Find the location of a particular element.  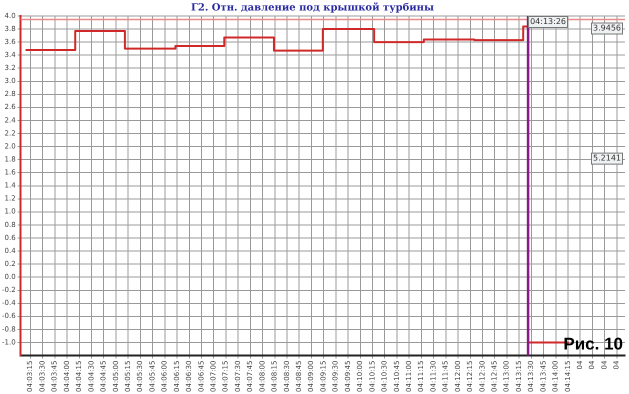

annotation: Рис. 10 is located at coordinates (593, 344).